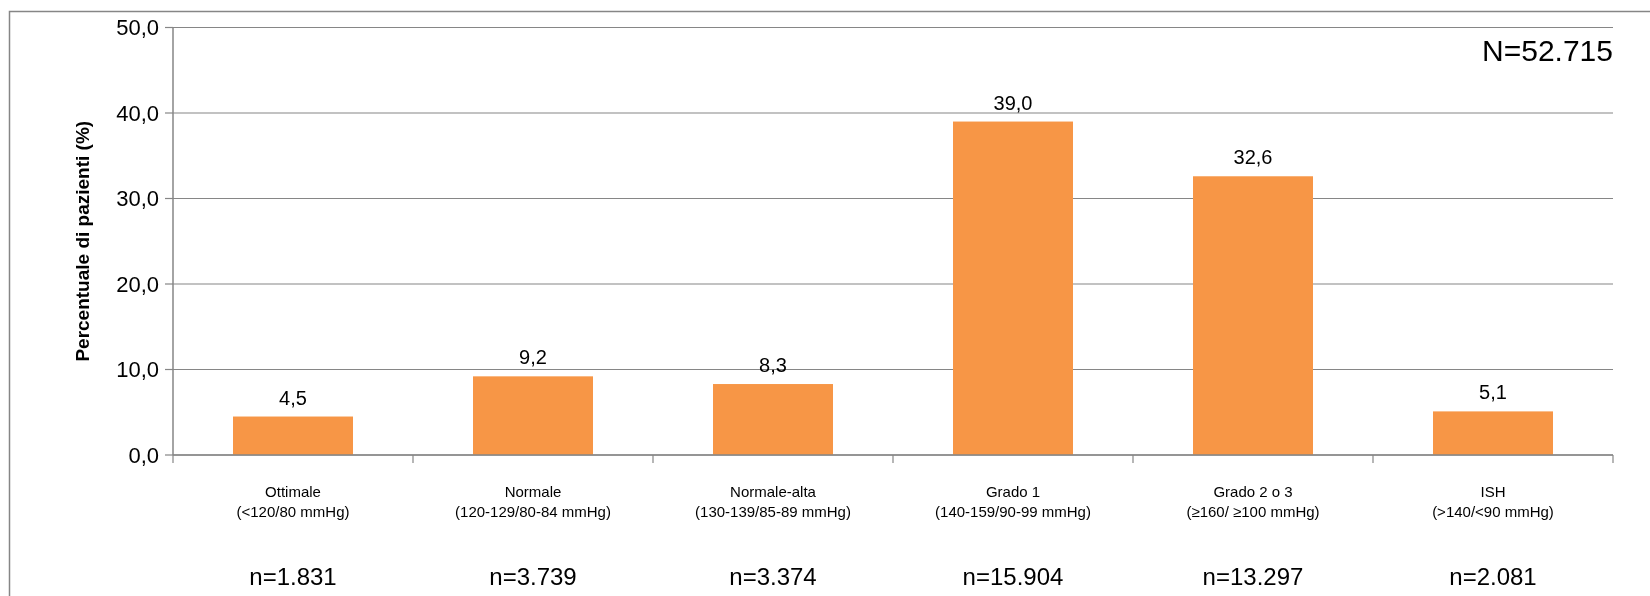 Image resolution: width=1650 pixels, height=596 pixels. Describe the element at coordinates (533, 501) in the screenshot. I see `x-tick-label: Normale (120-129/80-84 mmHg)` at that location.